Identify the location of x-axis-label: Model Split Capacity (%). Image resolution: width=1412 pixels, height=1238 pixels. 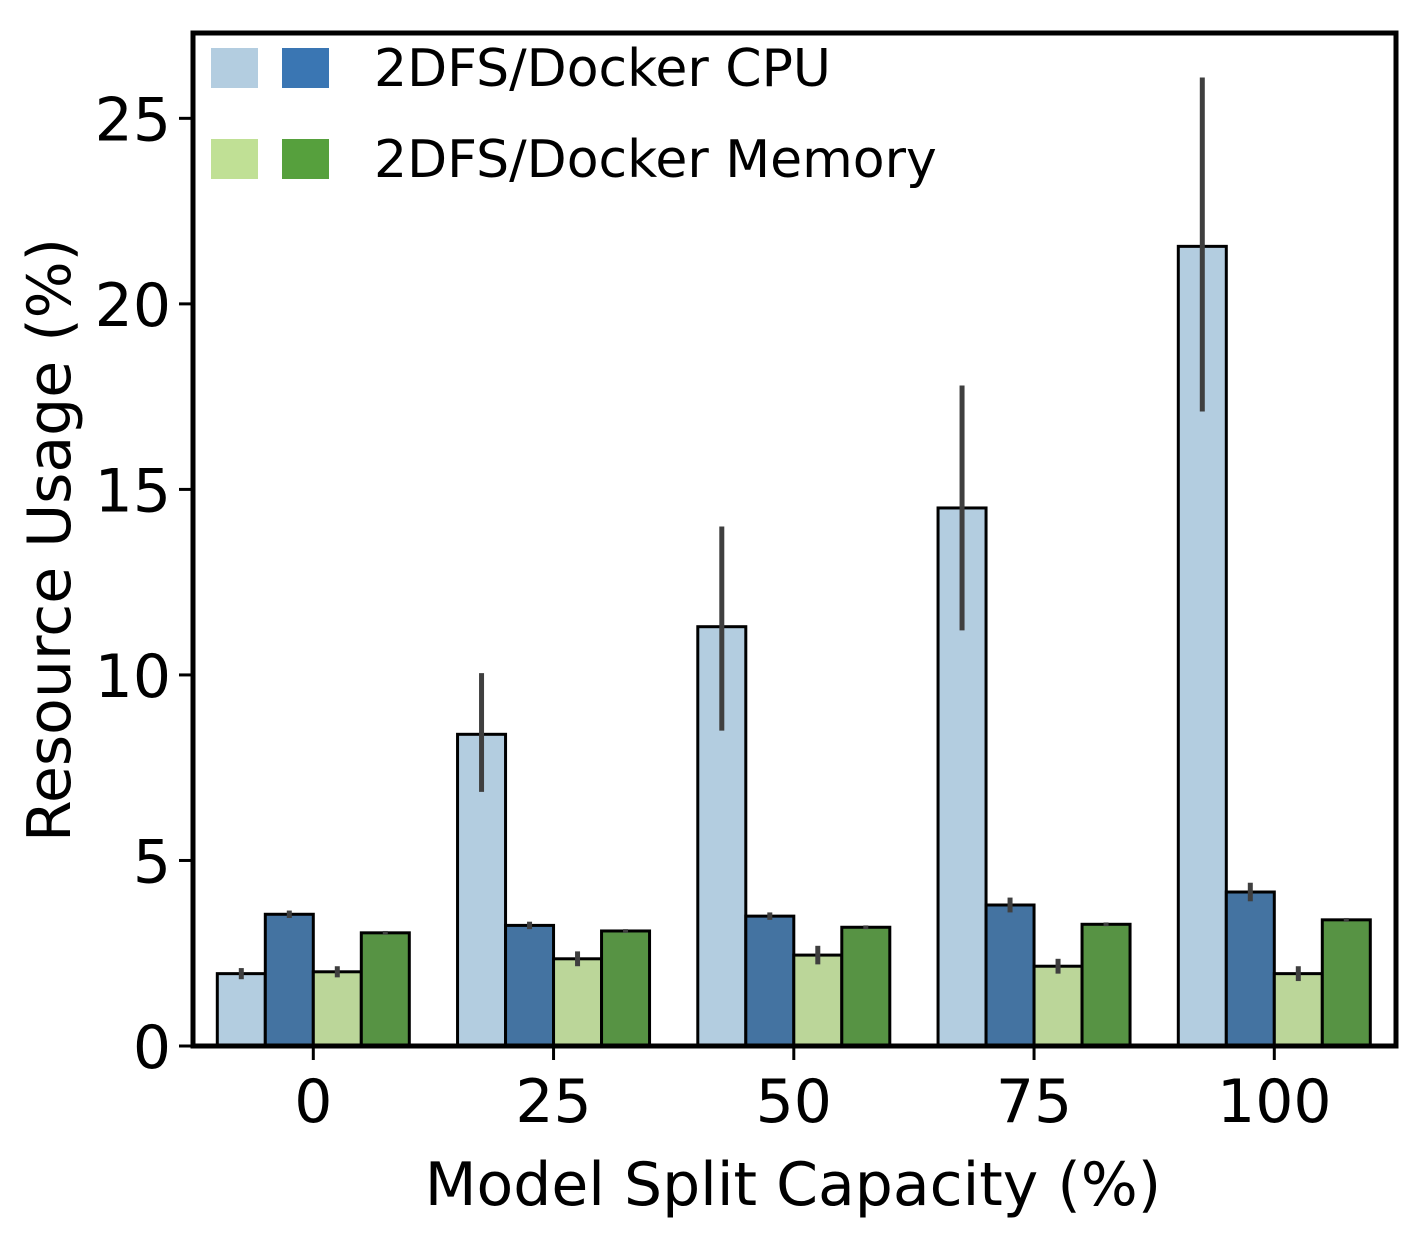
(793, 1185).